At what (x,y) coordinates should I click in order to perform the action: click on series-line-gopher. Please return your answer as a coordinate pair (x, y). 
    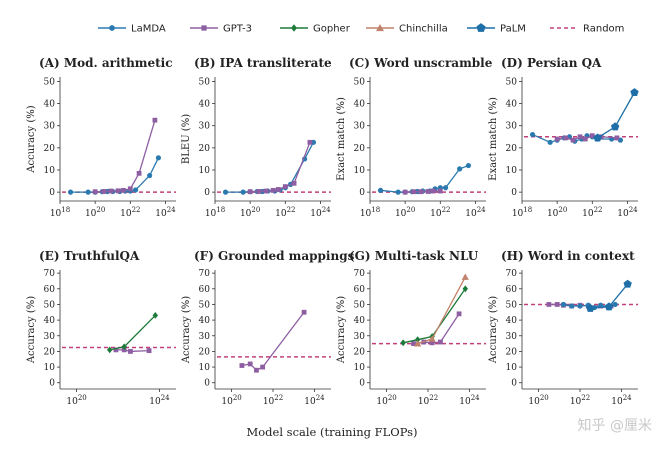
    Looking at the image, I should click on (434, 316).